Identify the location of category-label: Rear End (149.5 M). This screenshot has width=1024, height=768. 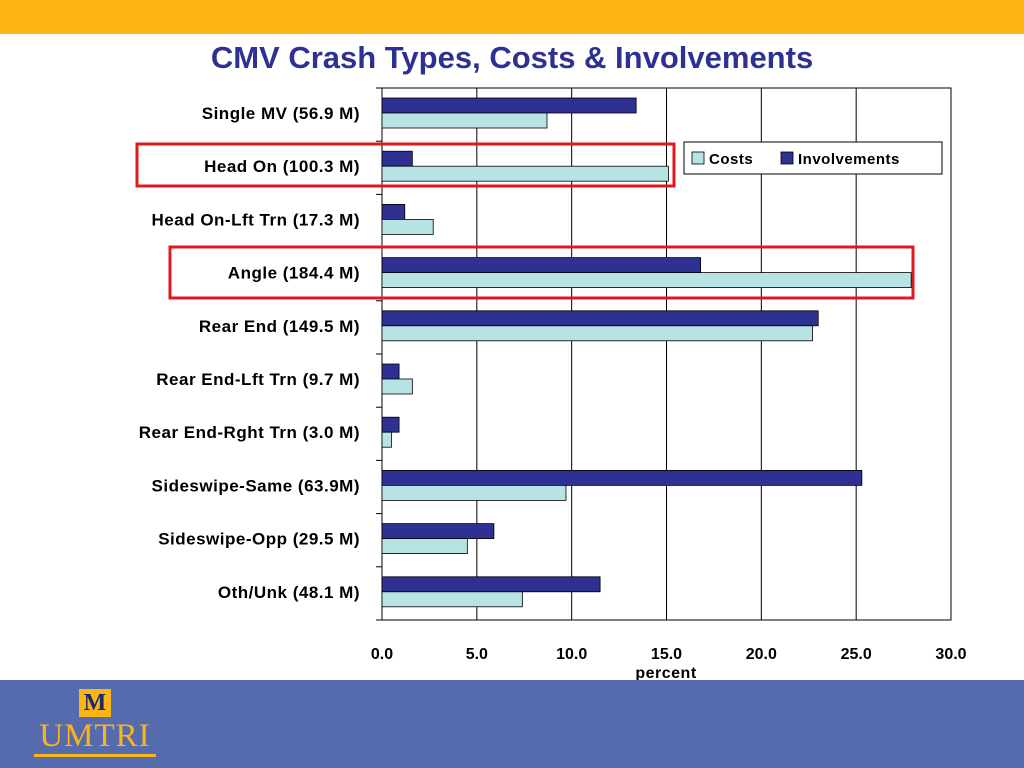
(279, 326).